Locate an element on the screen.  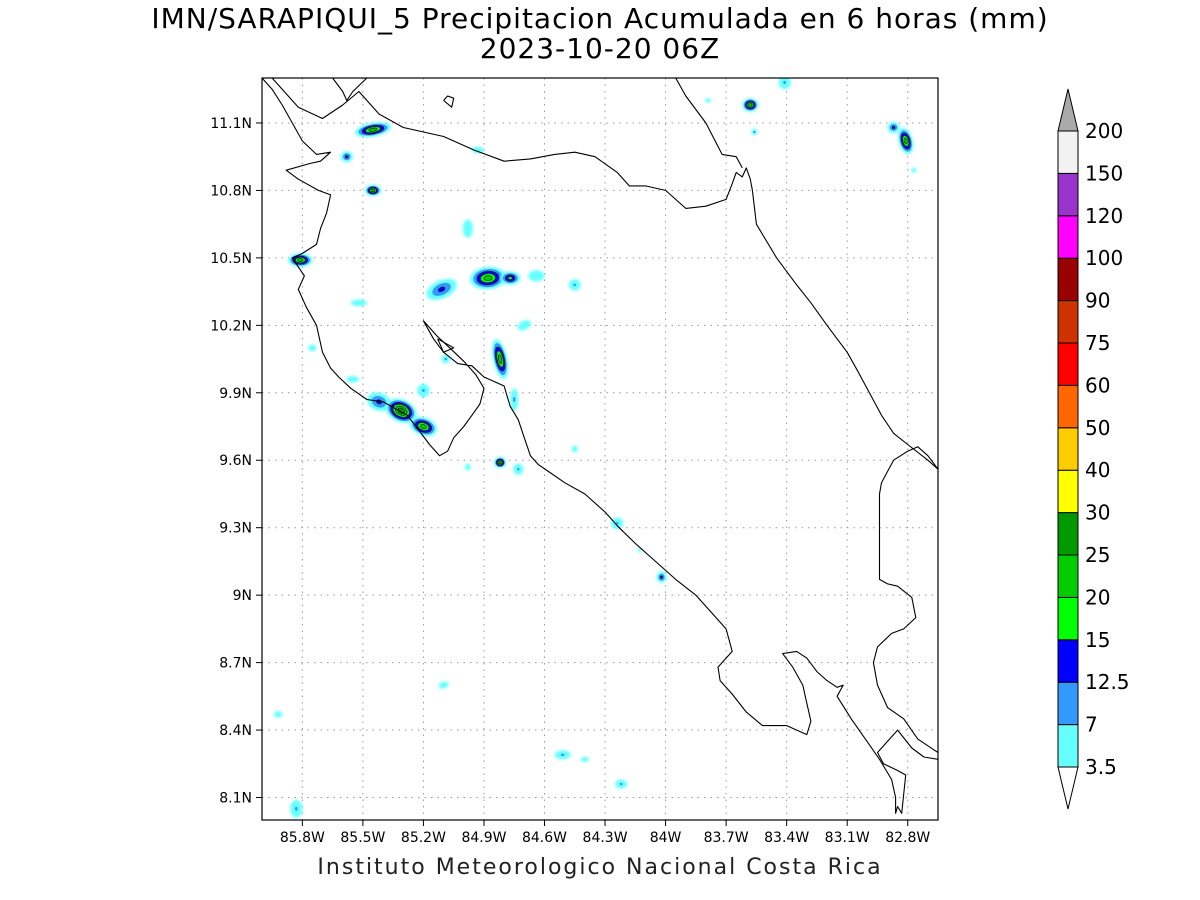
lat-tick-label: 8.1N is located at coordinates (235, 799).